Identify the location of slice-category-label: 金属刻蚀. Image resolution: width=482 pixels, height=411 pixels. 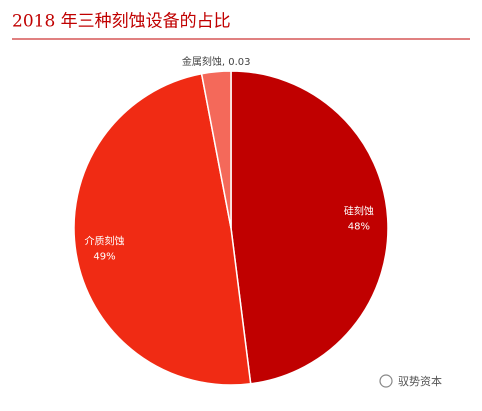
(202, 61).